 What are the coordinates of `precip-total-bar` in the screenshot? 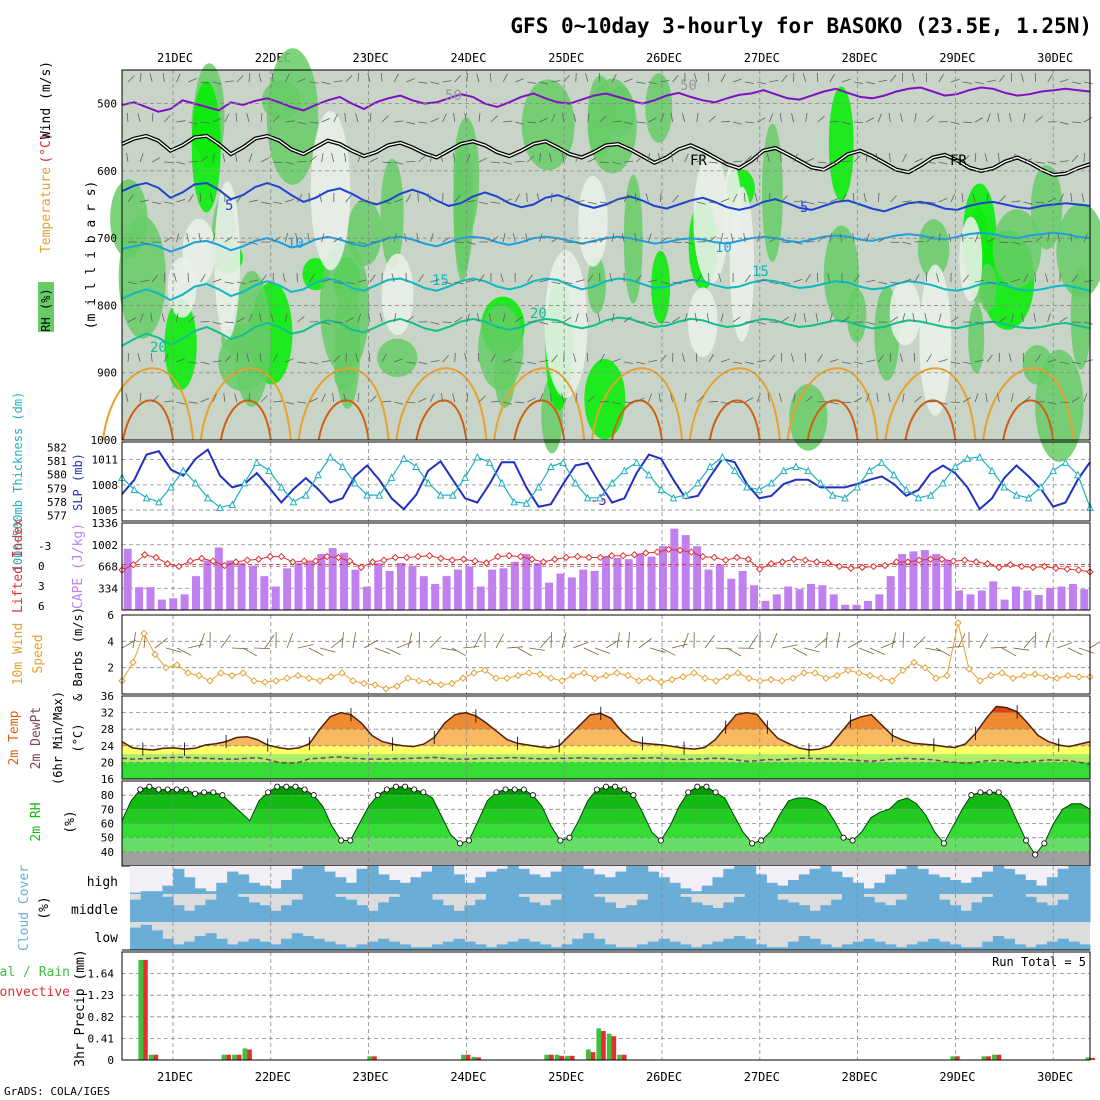 It's located at (567, 1057).